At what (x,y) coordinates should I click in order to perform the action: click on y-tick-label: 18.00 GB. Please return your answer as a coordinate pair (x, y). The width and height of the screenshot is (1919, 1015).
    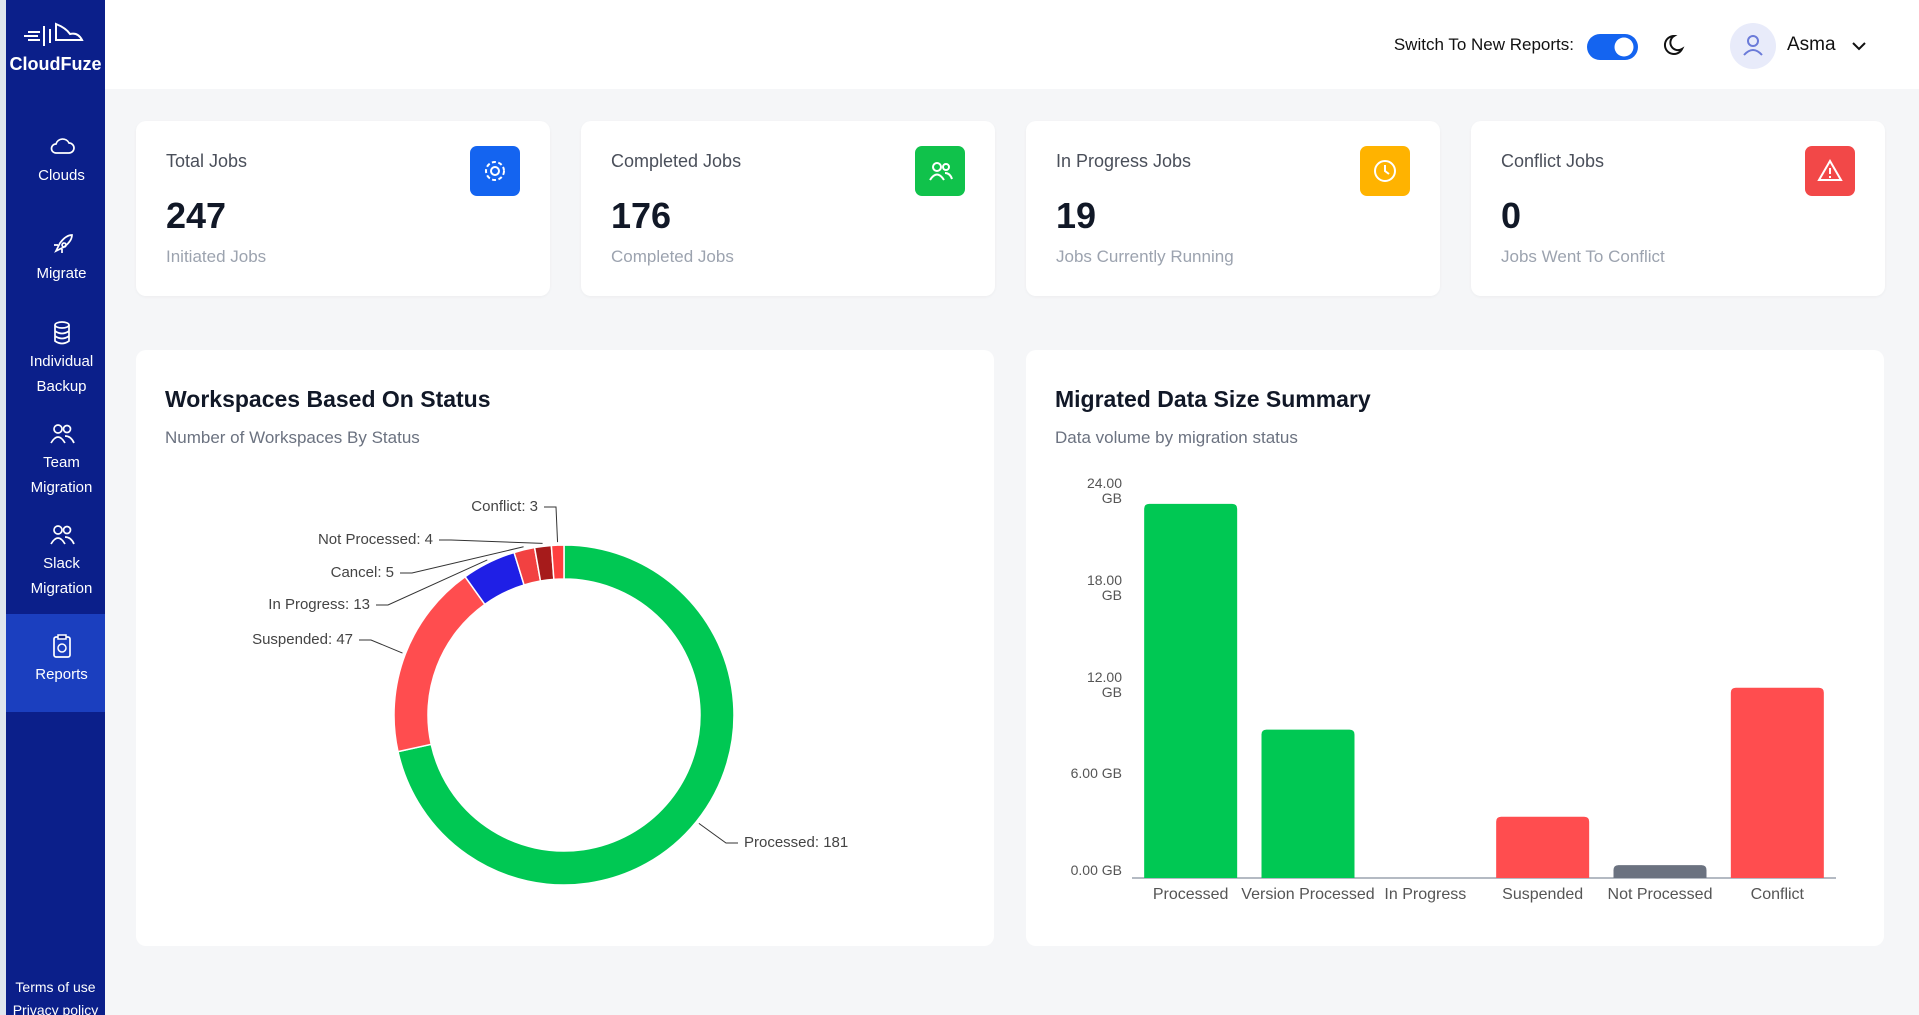
    Looking at the image, I should click on (1104, 587).